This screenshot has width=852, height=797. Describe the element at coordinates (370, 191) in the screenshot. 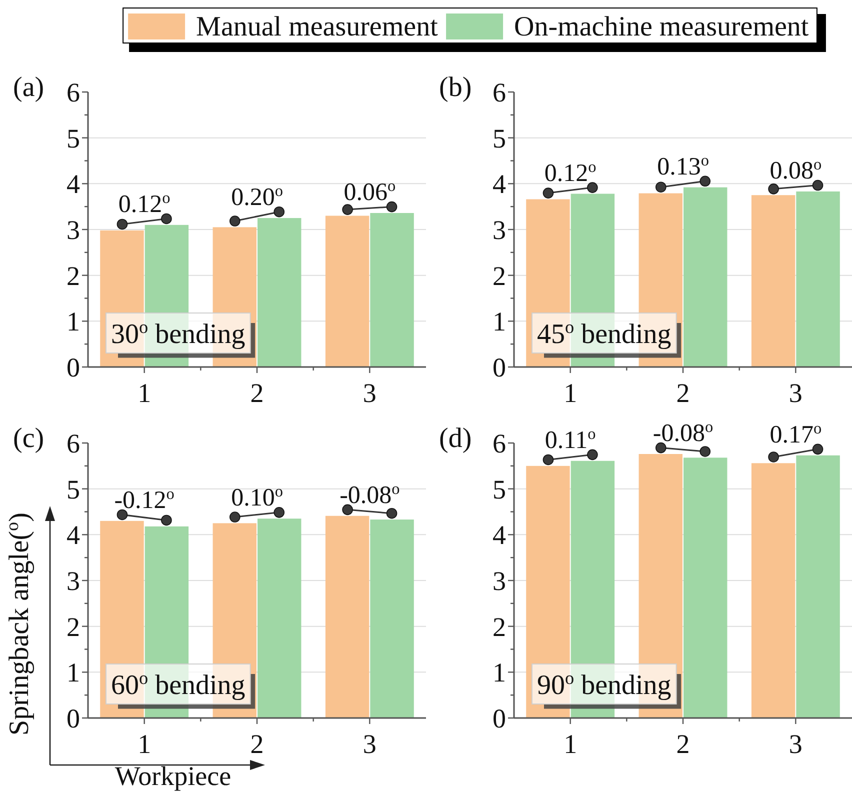

I see `annotation: 0.06$^{o}$` at that location.